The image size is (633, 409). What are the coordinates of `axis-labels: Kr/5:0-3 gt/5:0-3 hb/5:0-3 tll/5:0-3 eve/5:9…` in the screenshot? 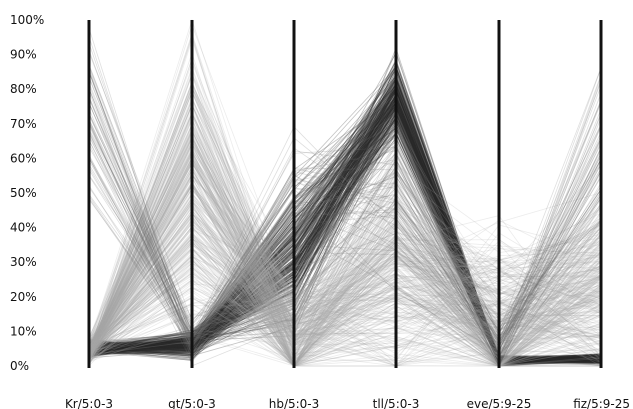 It's located at (347, 403).